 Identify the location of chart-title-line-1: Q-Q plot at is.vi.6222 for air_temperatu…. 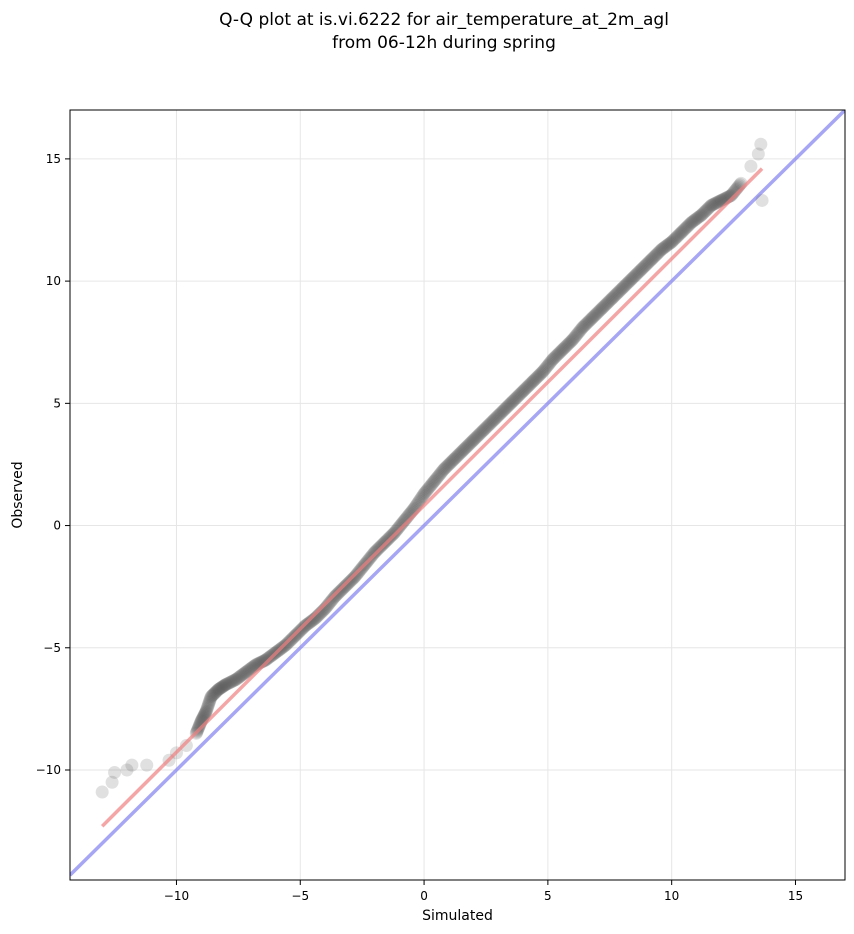
(444, 20).